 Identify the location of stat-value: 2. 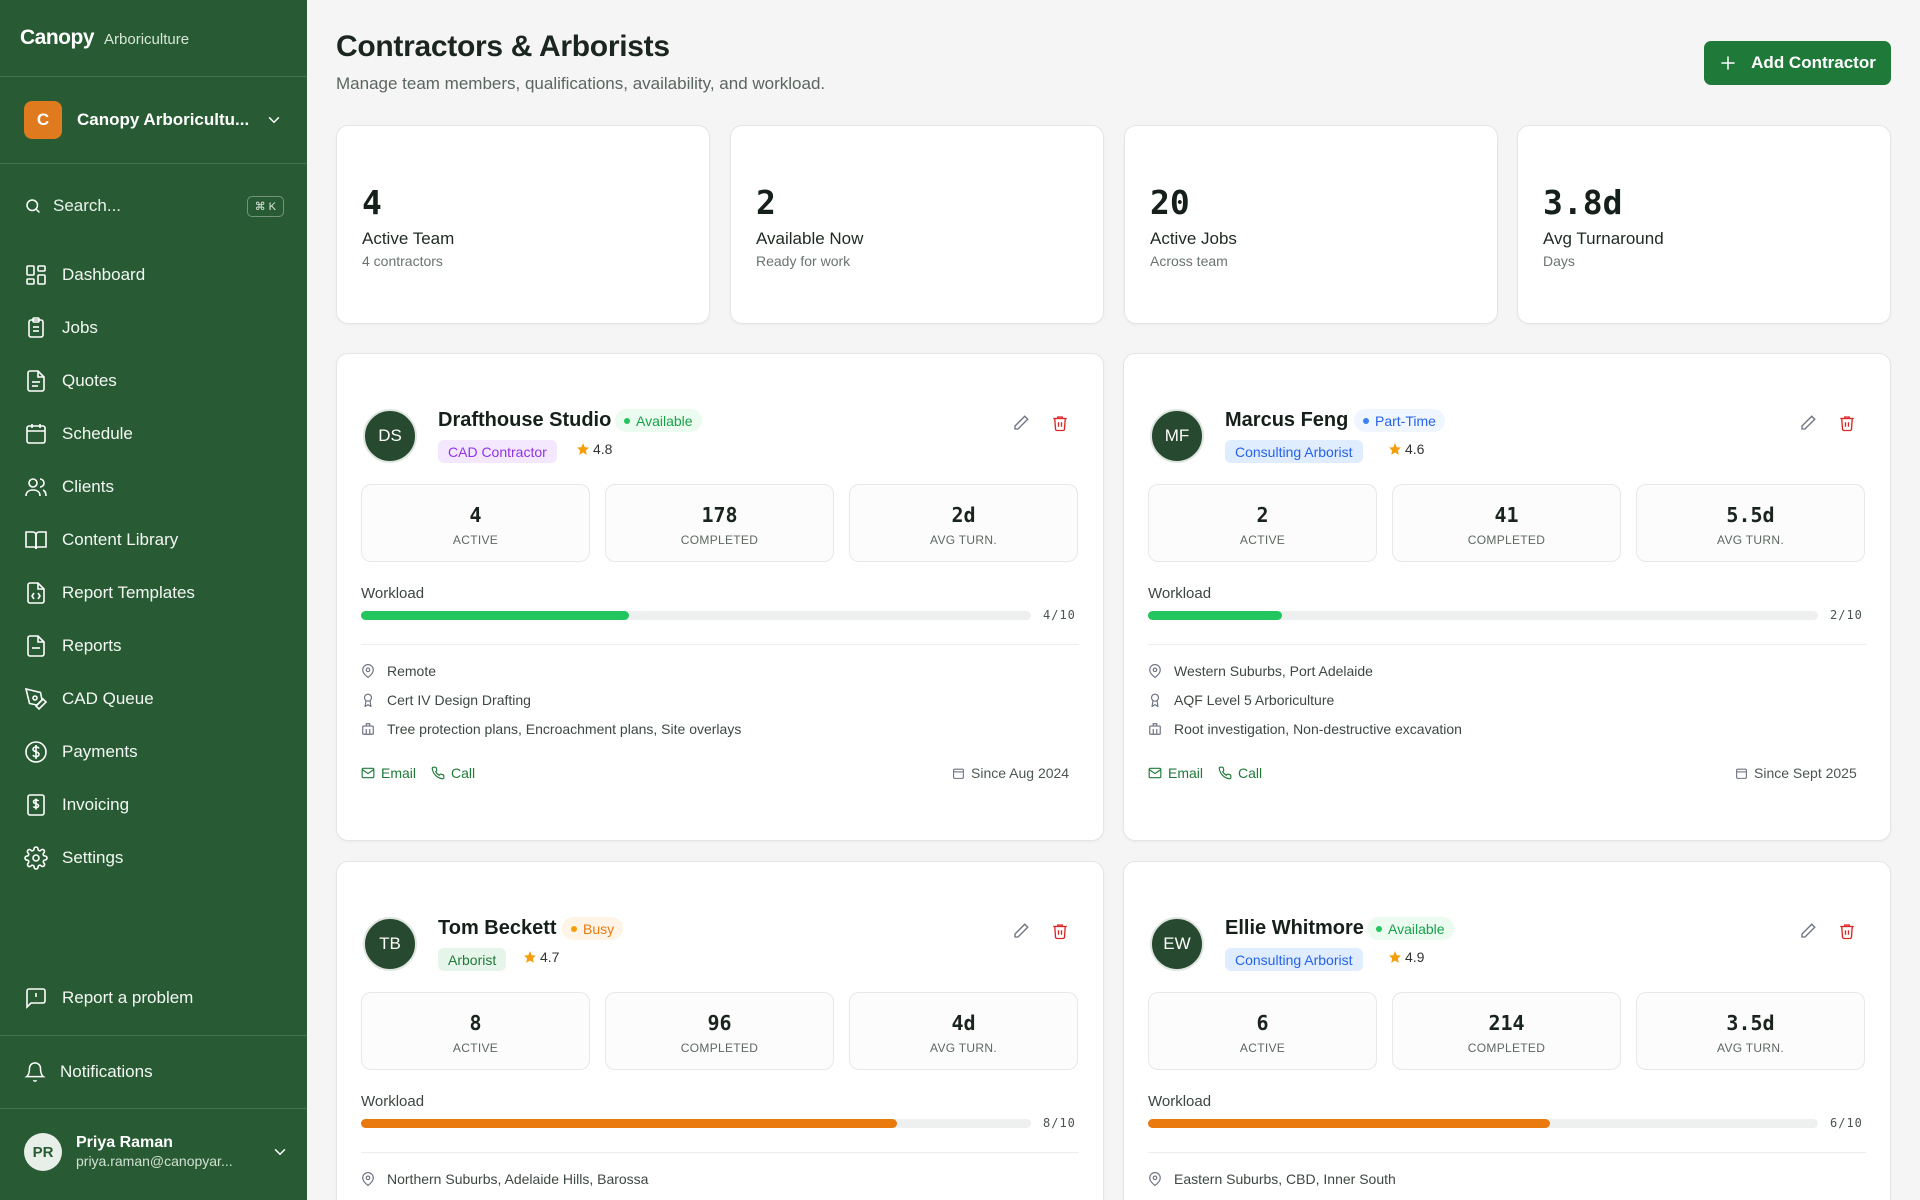
(766, 202).